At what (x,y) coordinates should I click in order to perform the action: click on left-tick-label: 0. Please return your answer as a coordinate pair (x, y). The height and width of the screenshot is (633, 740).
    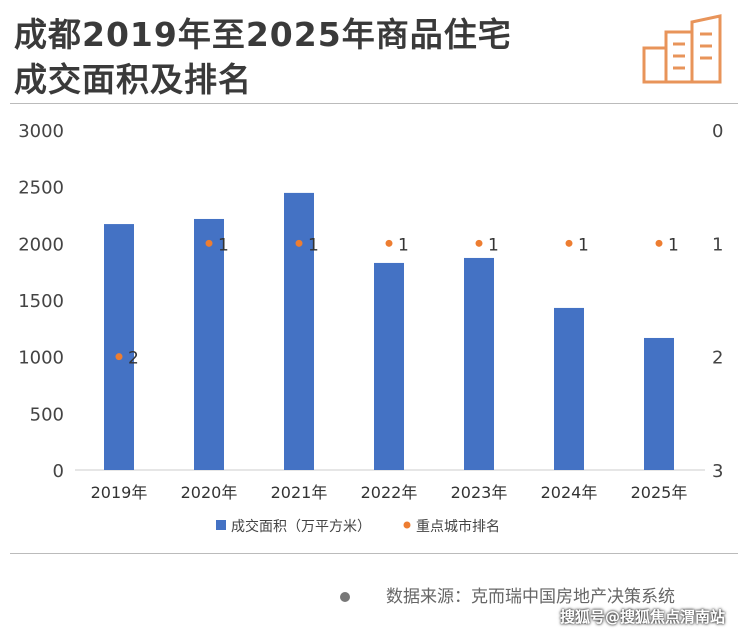
    Looking at the image, I should click on (58, 471).